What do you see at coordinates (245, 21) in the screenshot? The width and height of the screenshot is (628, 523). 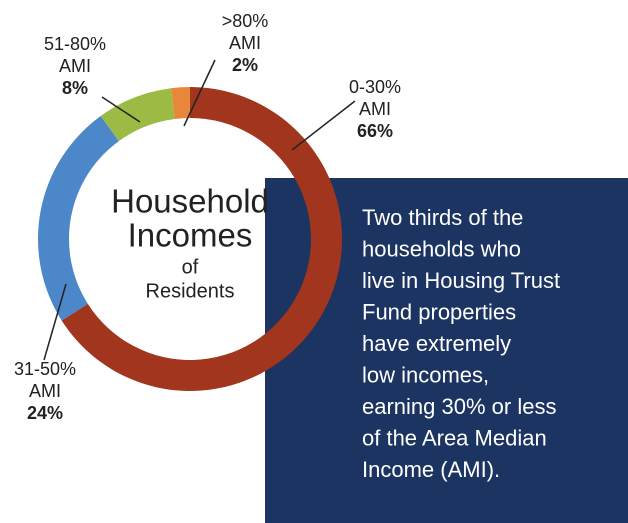 I see `slice-label: >80%` at bounding box center [245, 21].